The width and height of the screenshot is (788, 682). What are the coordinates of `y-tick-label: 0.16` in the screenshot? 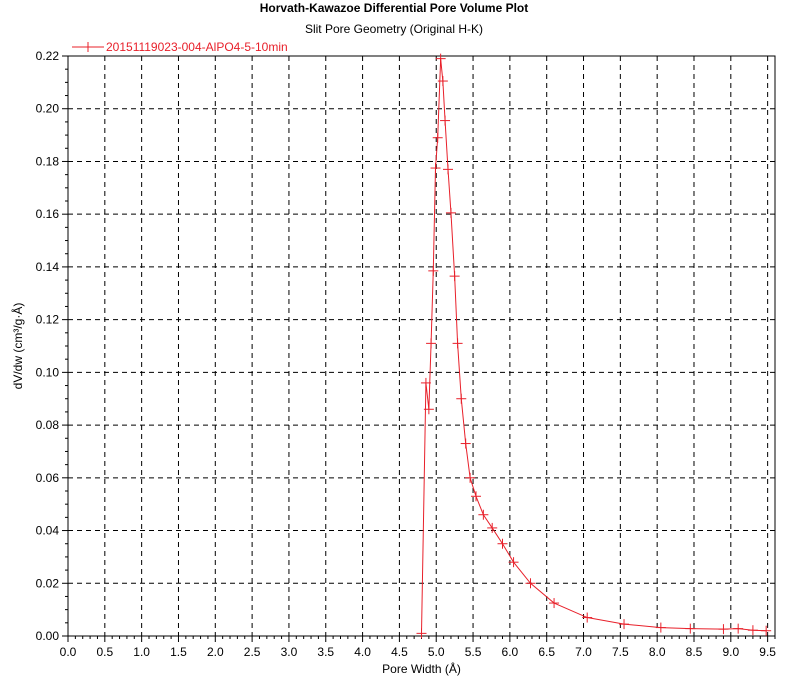 It's located at (48, 214).